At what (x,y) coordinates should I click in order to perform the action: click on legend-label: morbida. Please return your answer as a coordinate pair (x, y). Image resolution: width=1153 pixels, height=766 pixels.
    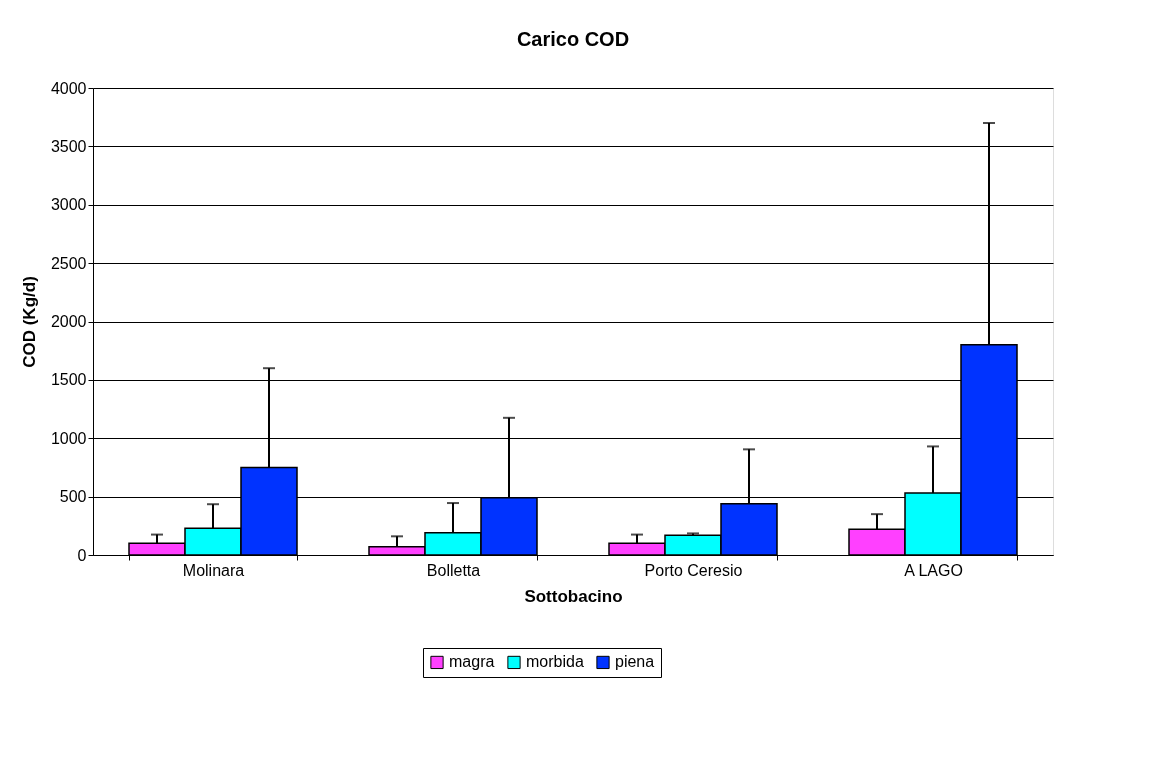
    Looking at the image, I should click on (555, 662).